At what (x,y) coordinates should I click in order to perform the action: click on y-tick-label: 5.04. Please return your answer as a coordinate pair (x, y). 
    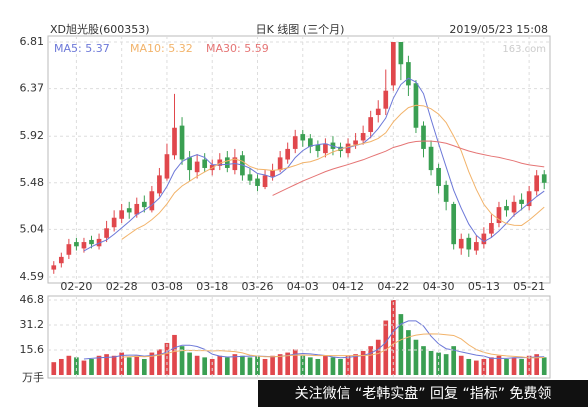
    Looking at the image, I should click on (32, 228).